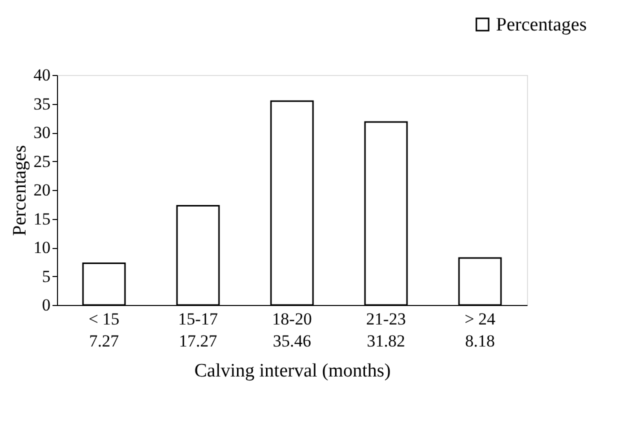 The height and width of the screenshot is (425, 621). I want to click on data-label: 8.18, so click(480, 341).